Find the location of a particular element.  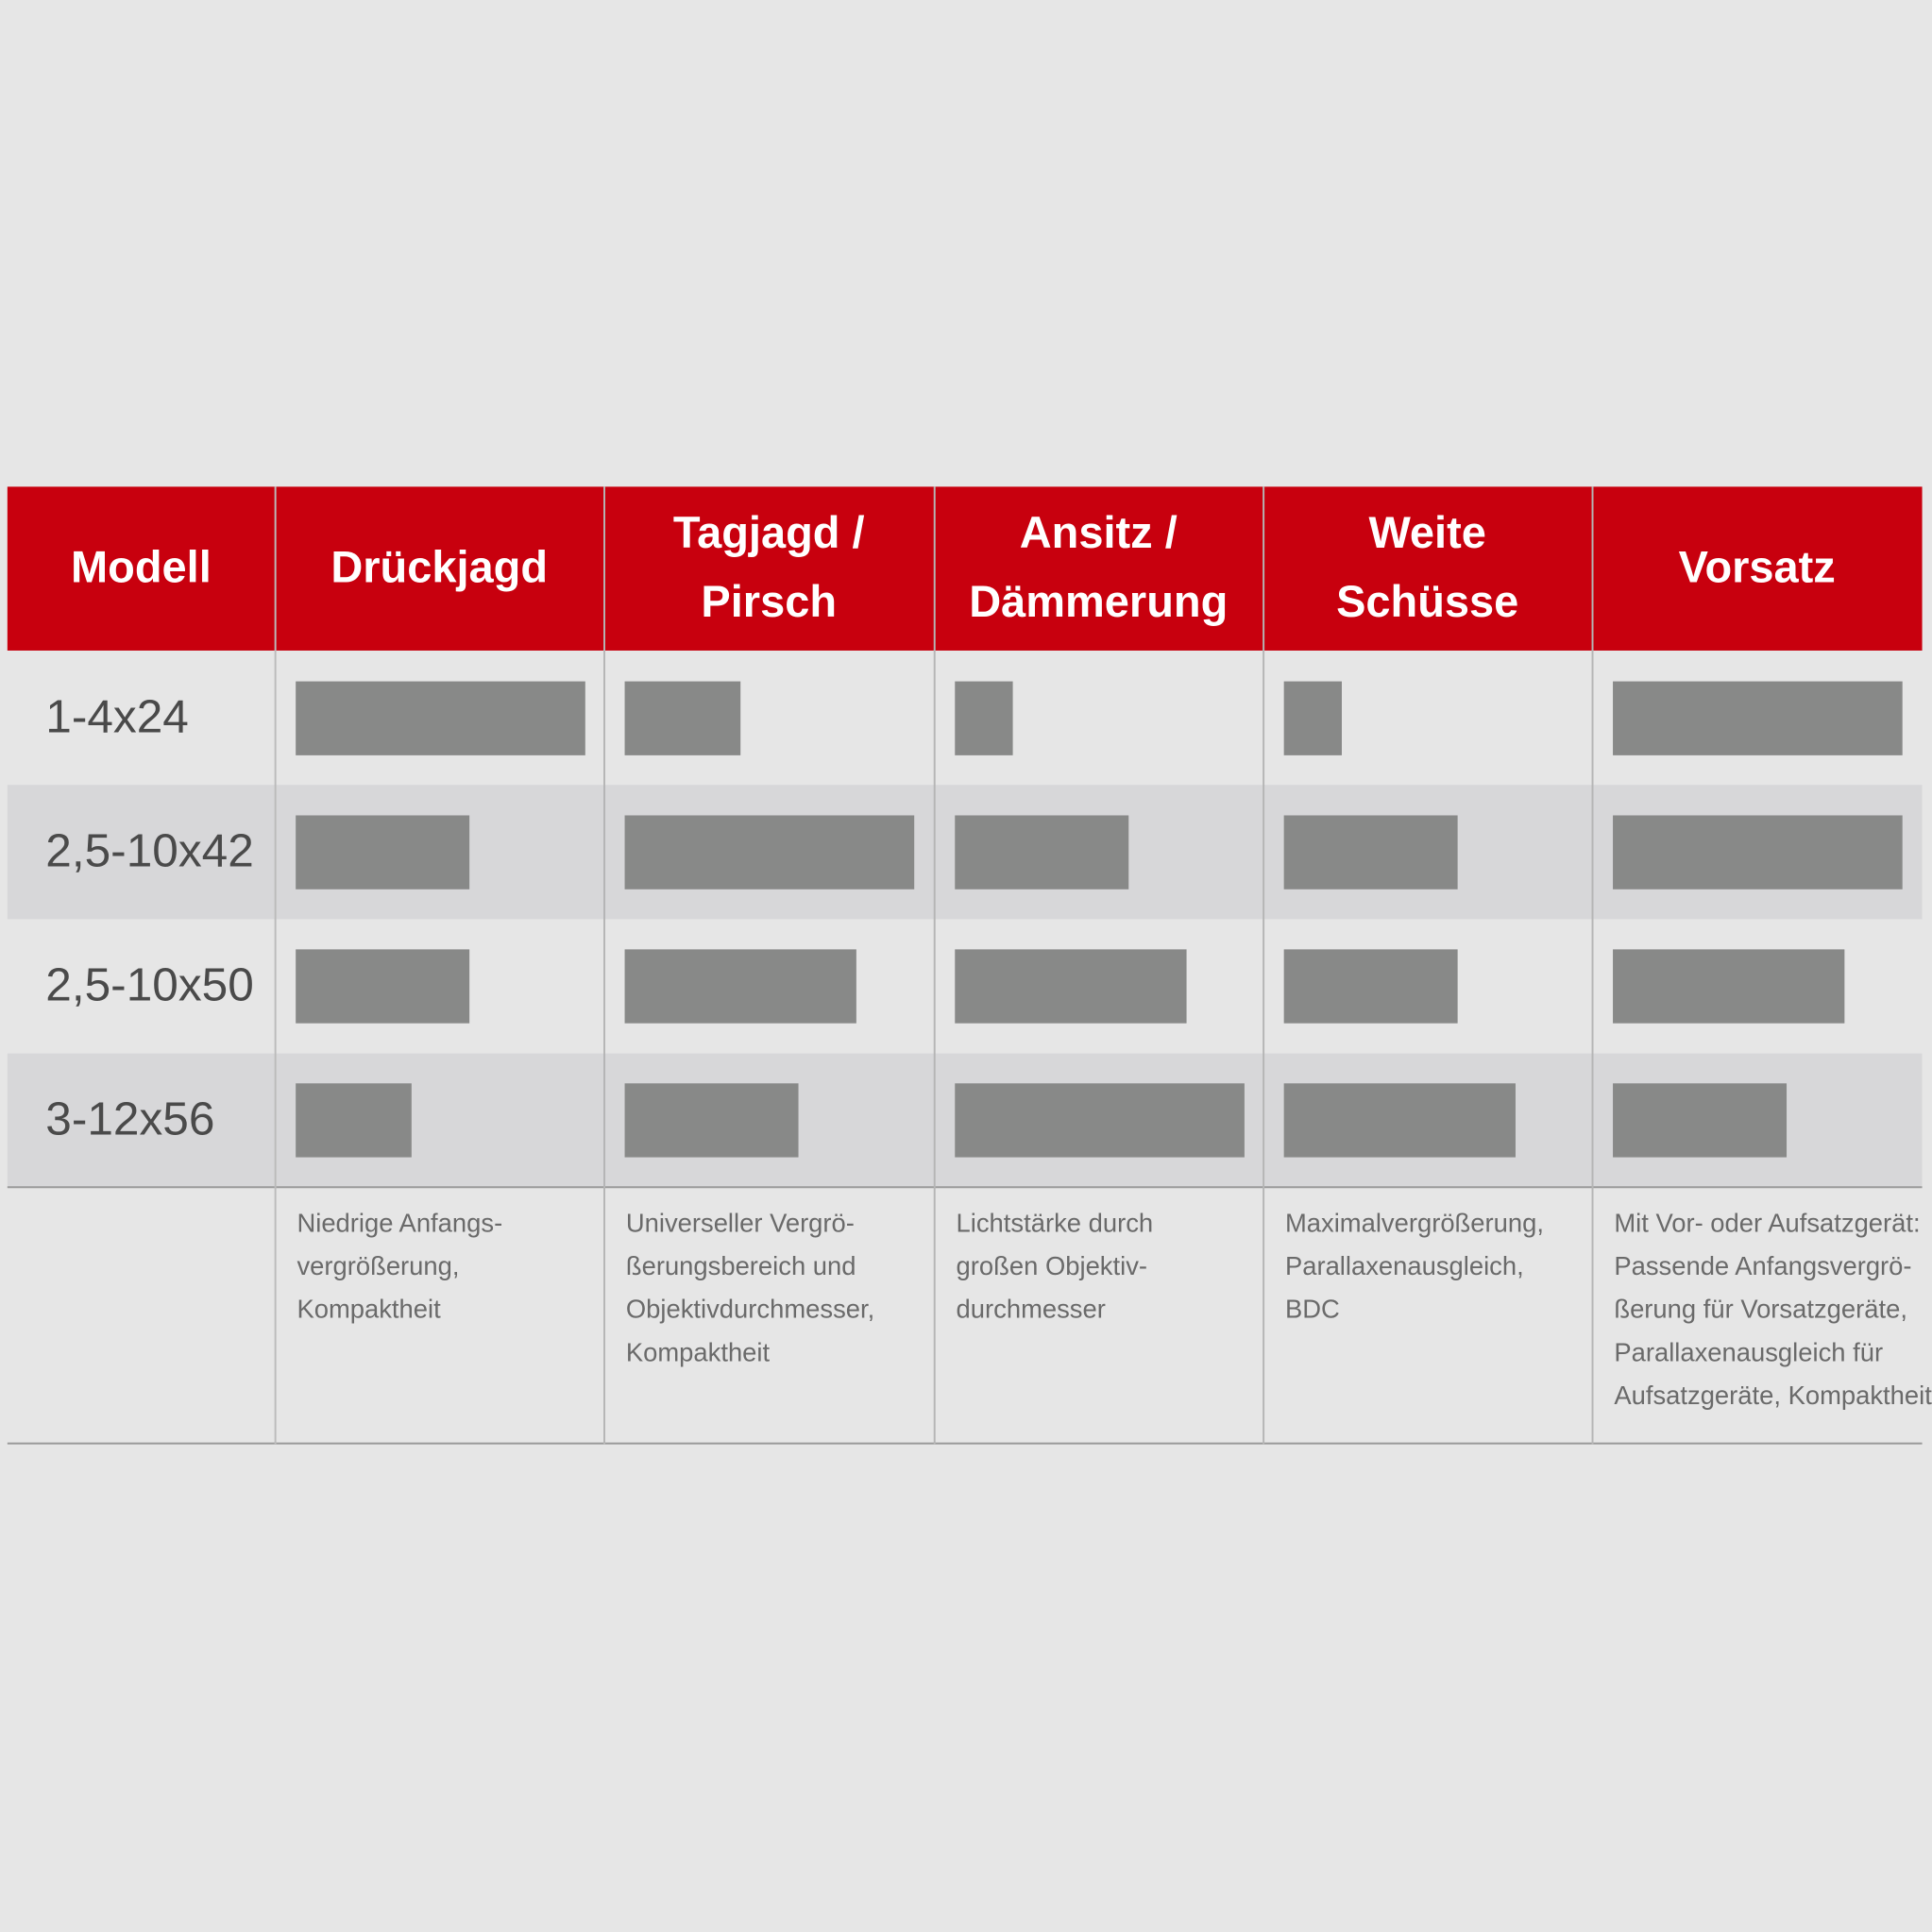

note-text: Universeller Vergrö- is located at coordinates (740, 1222).